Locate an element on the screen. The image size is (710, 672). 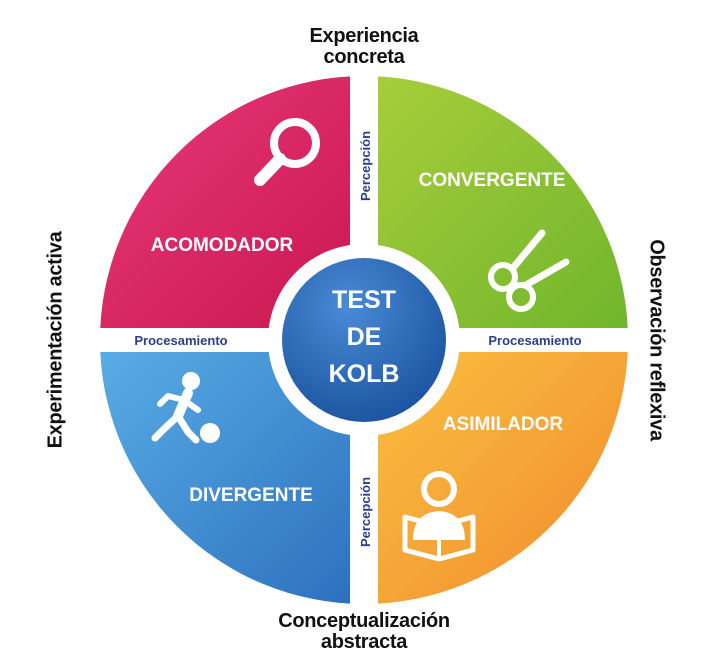
center-circle is located at coordinates (364, 340).